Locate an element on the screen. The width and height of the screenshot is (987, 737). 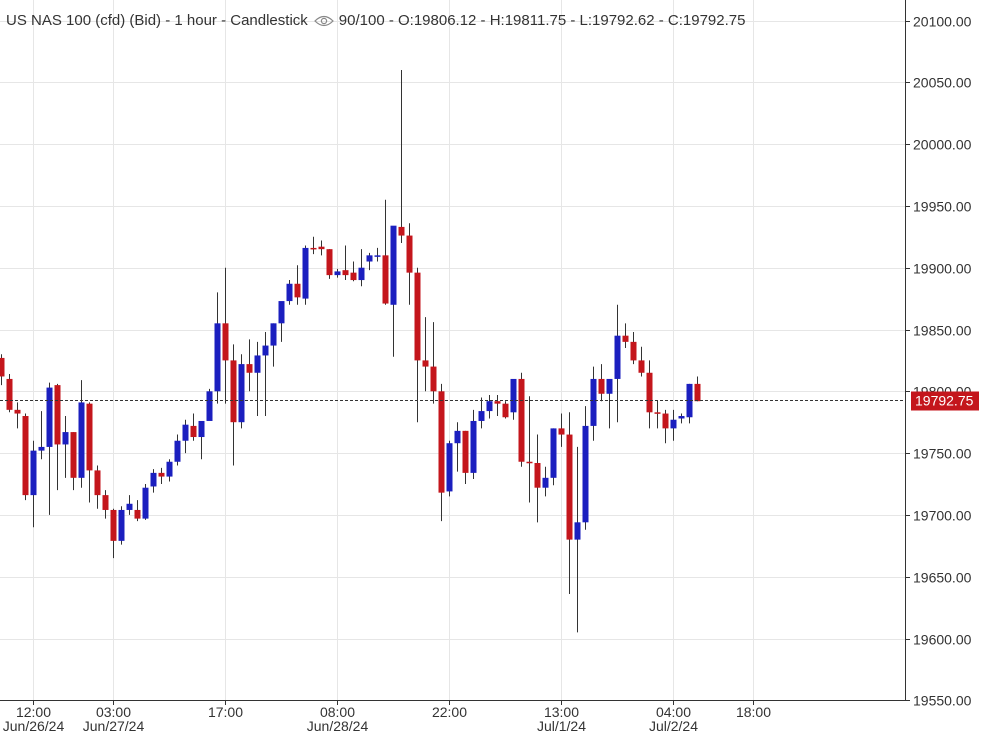
y-tick-label: 19850.00 is located at coordinates (942, 331).